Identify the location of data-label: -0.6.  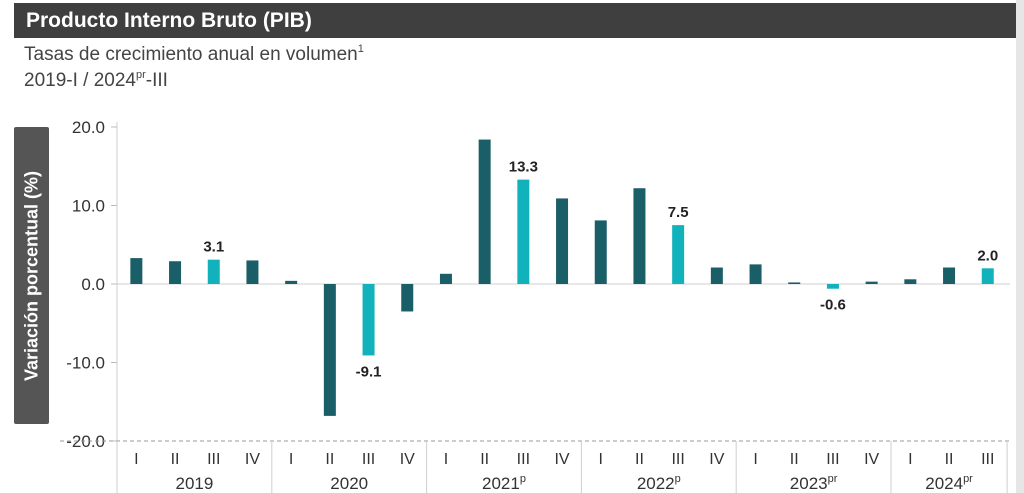
(833, 305).